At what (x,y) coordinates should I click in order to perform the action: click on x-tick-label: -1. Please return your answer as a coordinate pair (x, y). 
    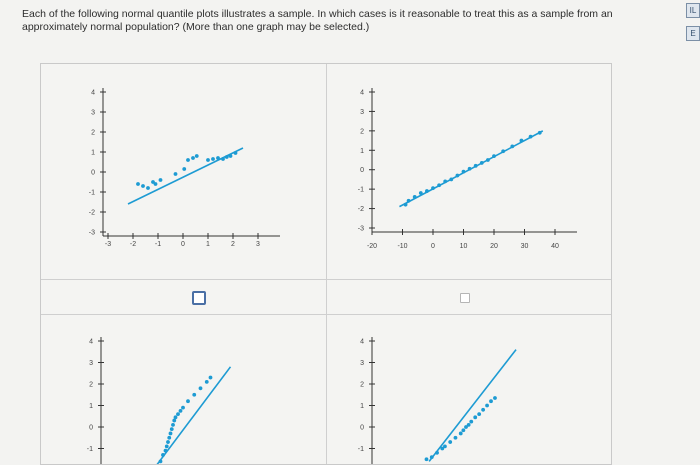
    Looking at the image, I should click on (158, 244).